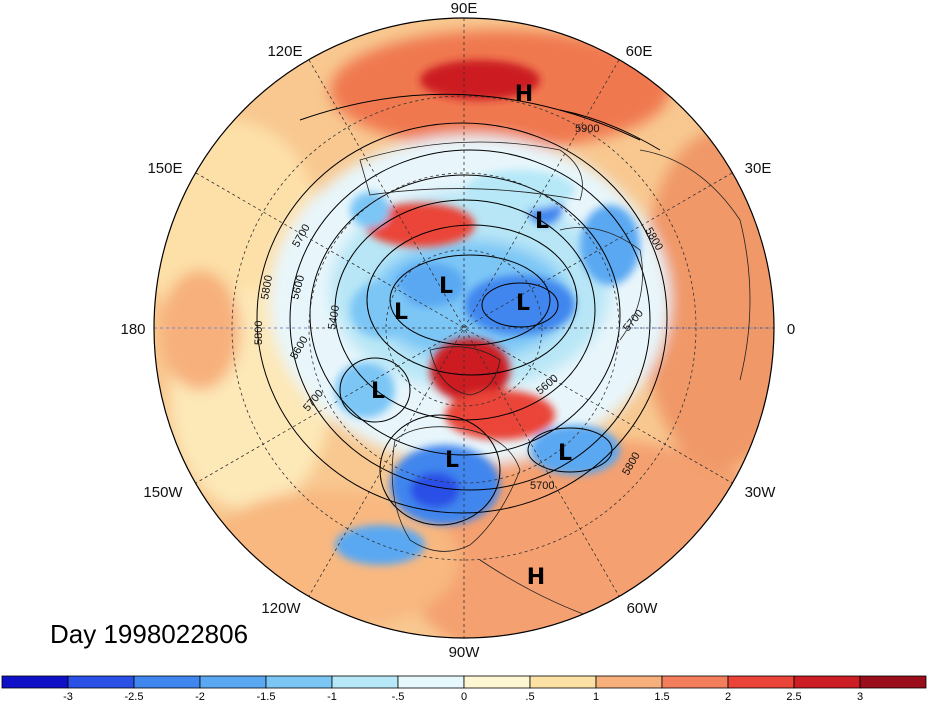 This screenshot has height=702, width=928. Describe the element at coordinates (464, 8) in the screenshot. I see `lon-label-90e: 90E` at that location.